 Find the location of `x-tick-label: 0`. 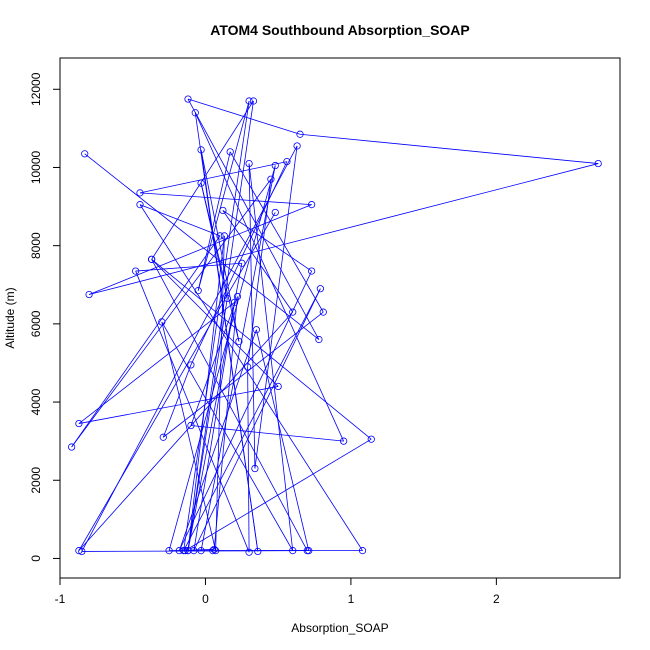

x-tick-label: 0 is located at coordinates (205, 599).